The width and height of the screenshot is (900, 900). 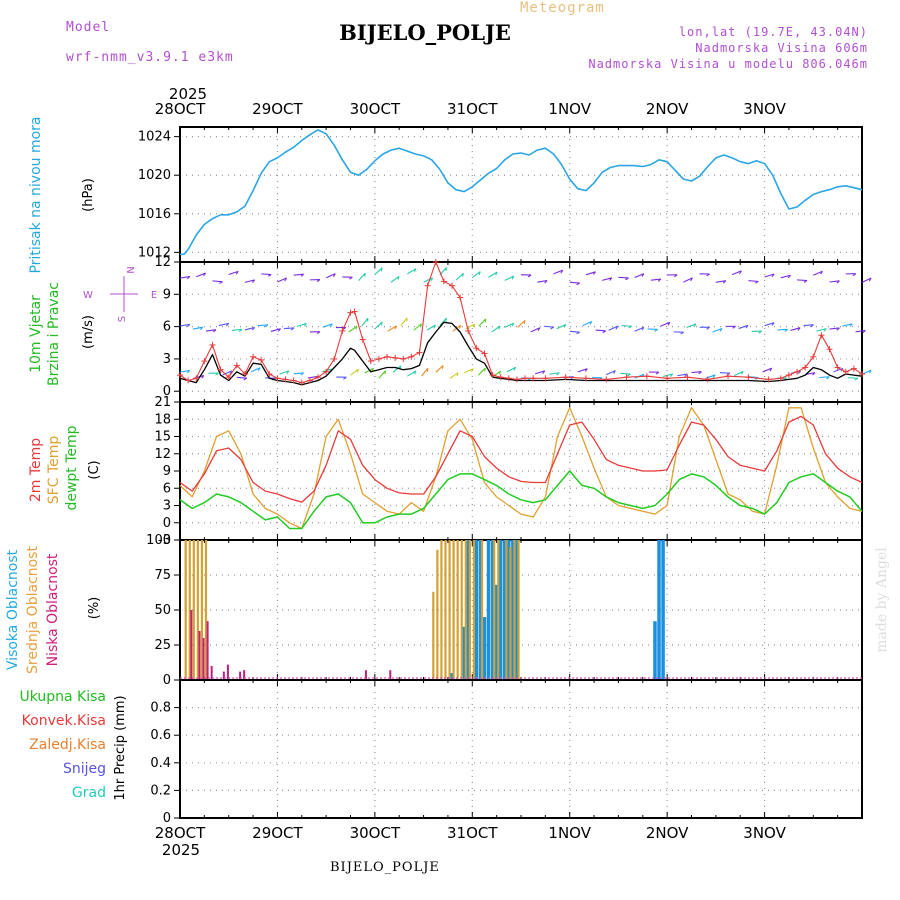 I want to click on x-tick-label-top: 29OCT, so click(x=277, y=109).